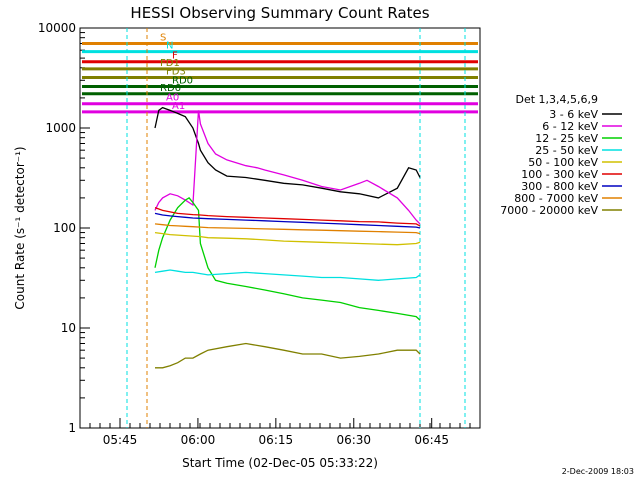 The width and height of the screenshot is (640, 480). Describe the element at coordinates (280, 463) in the screenshot. I see `x-axis-label: Start Time (02-Dec-05 05:33:22)` at that location.